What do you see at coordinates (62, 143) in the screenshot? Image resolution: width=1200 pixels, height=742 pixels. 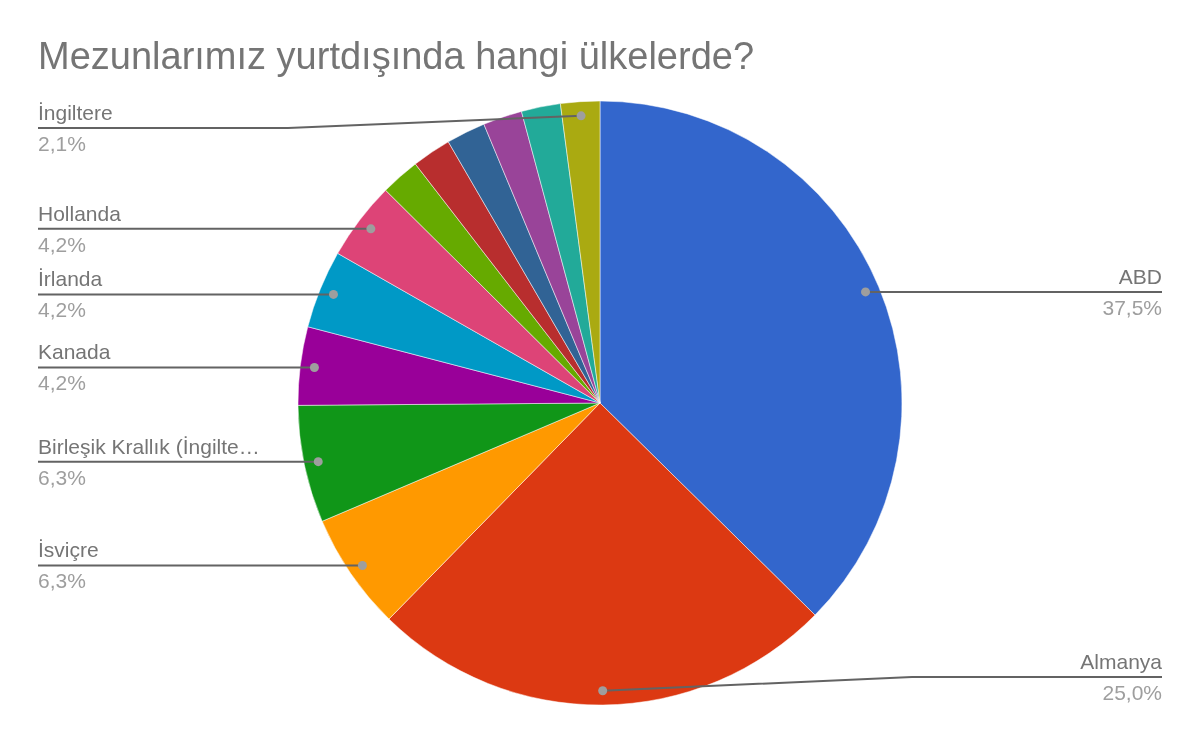 I see `data-label: 2,1%` at bounding box center [62, 143].